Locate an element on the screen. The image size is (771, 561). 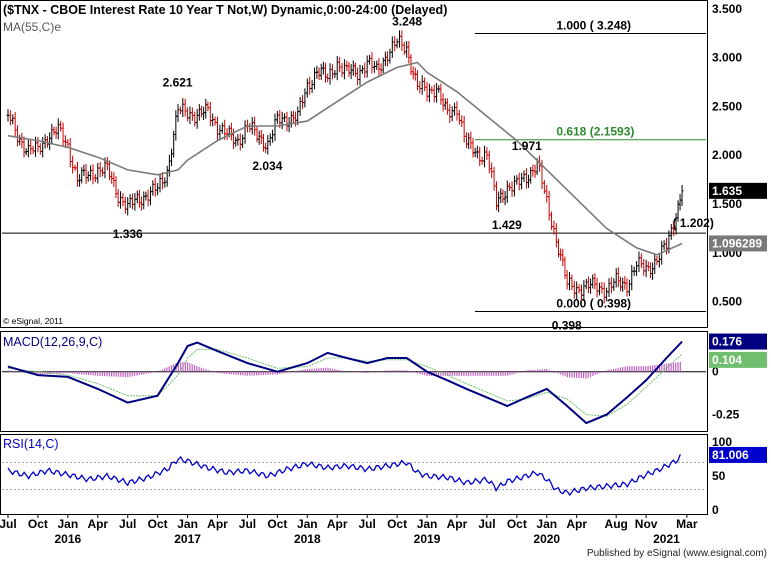
price-annotation: 1.971 is located at coordinates (527, 146).